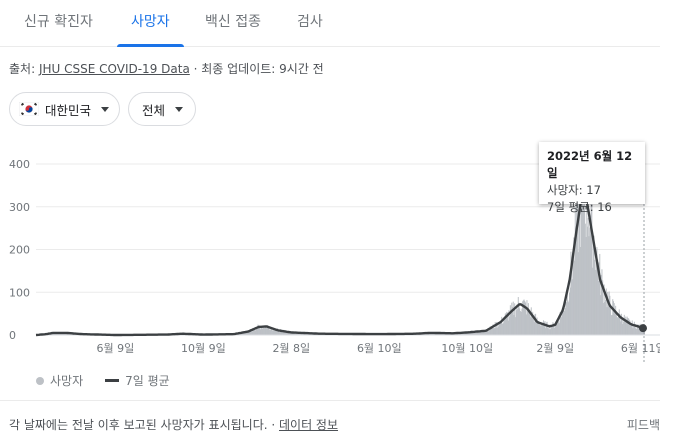  I want to click on region-dropdown: 대한민국, so click(64, 109).